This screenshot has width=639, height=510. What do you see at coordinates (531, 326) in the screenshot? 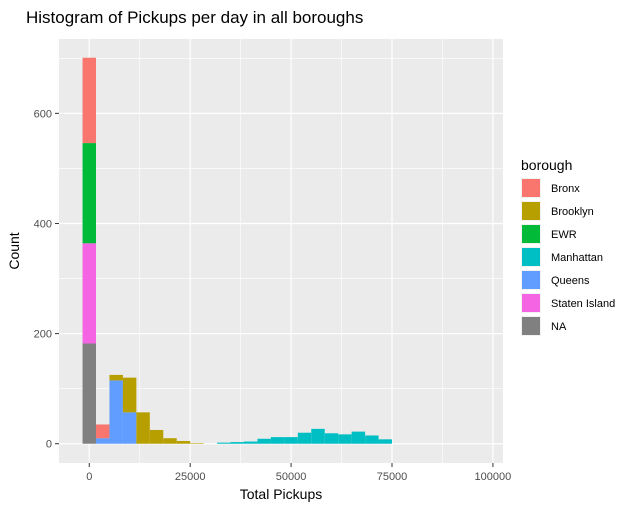
I see `legend-swatch-na` at bounding box center [531, 326].